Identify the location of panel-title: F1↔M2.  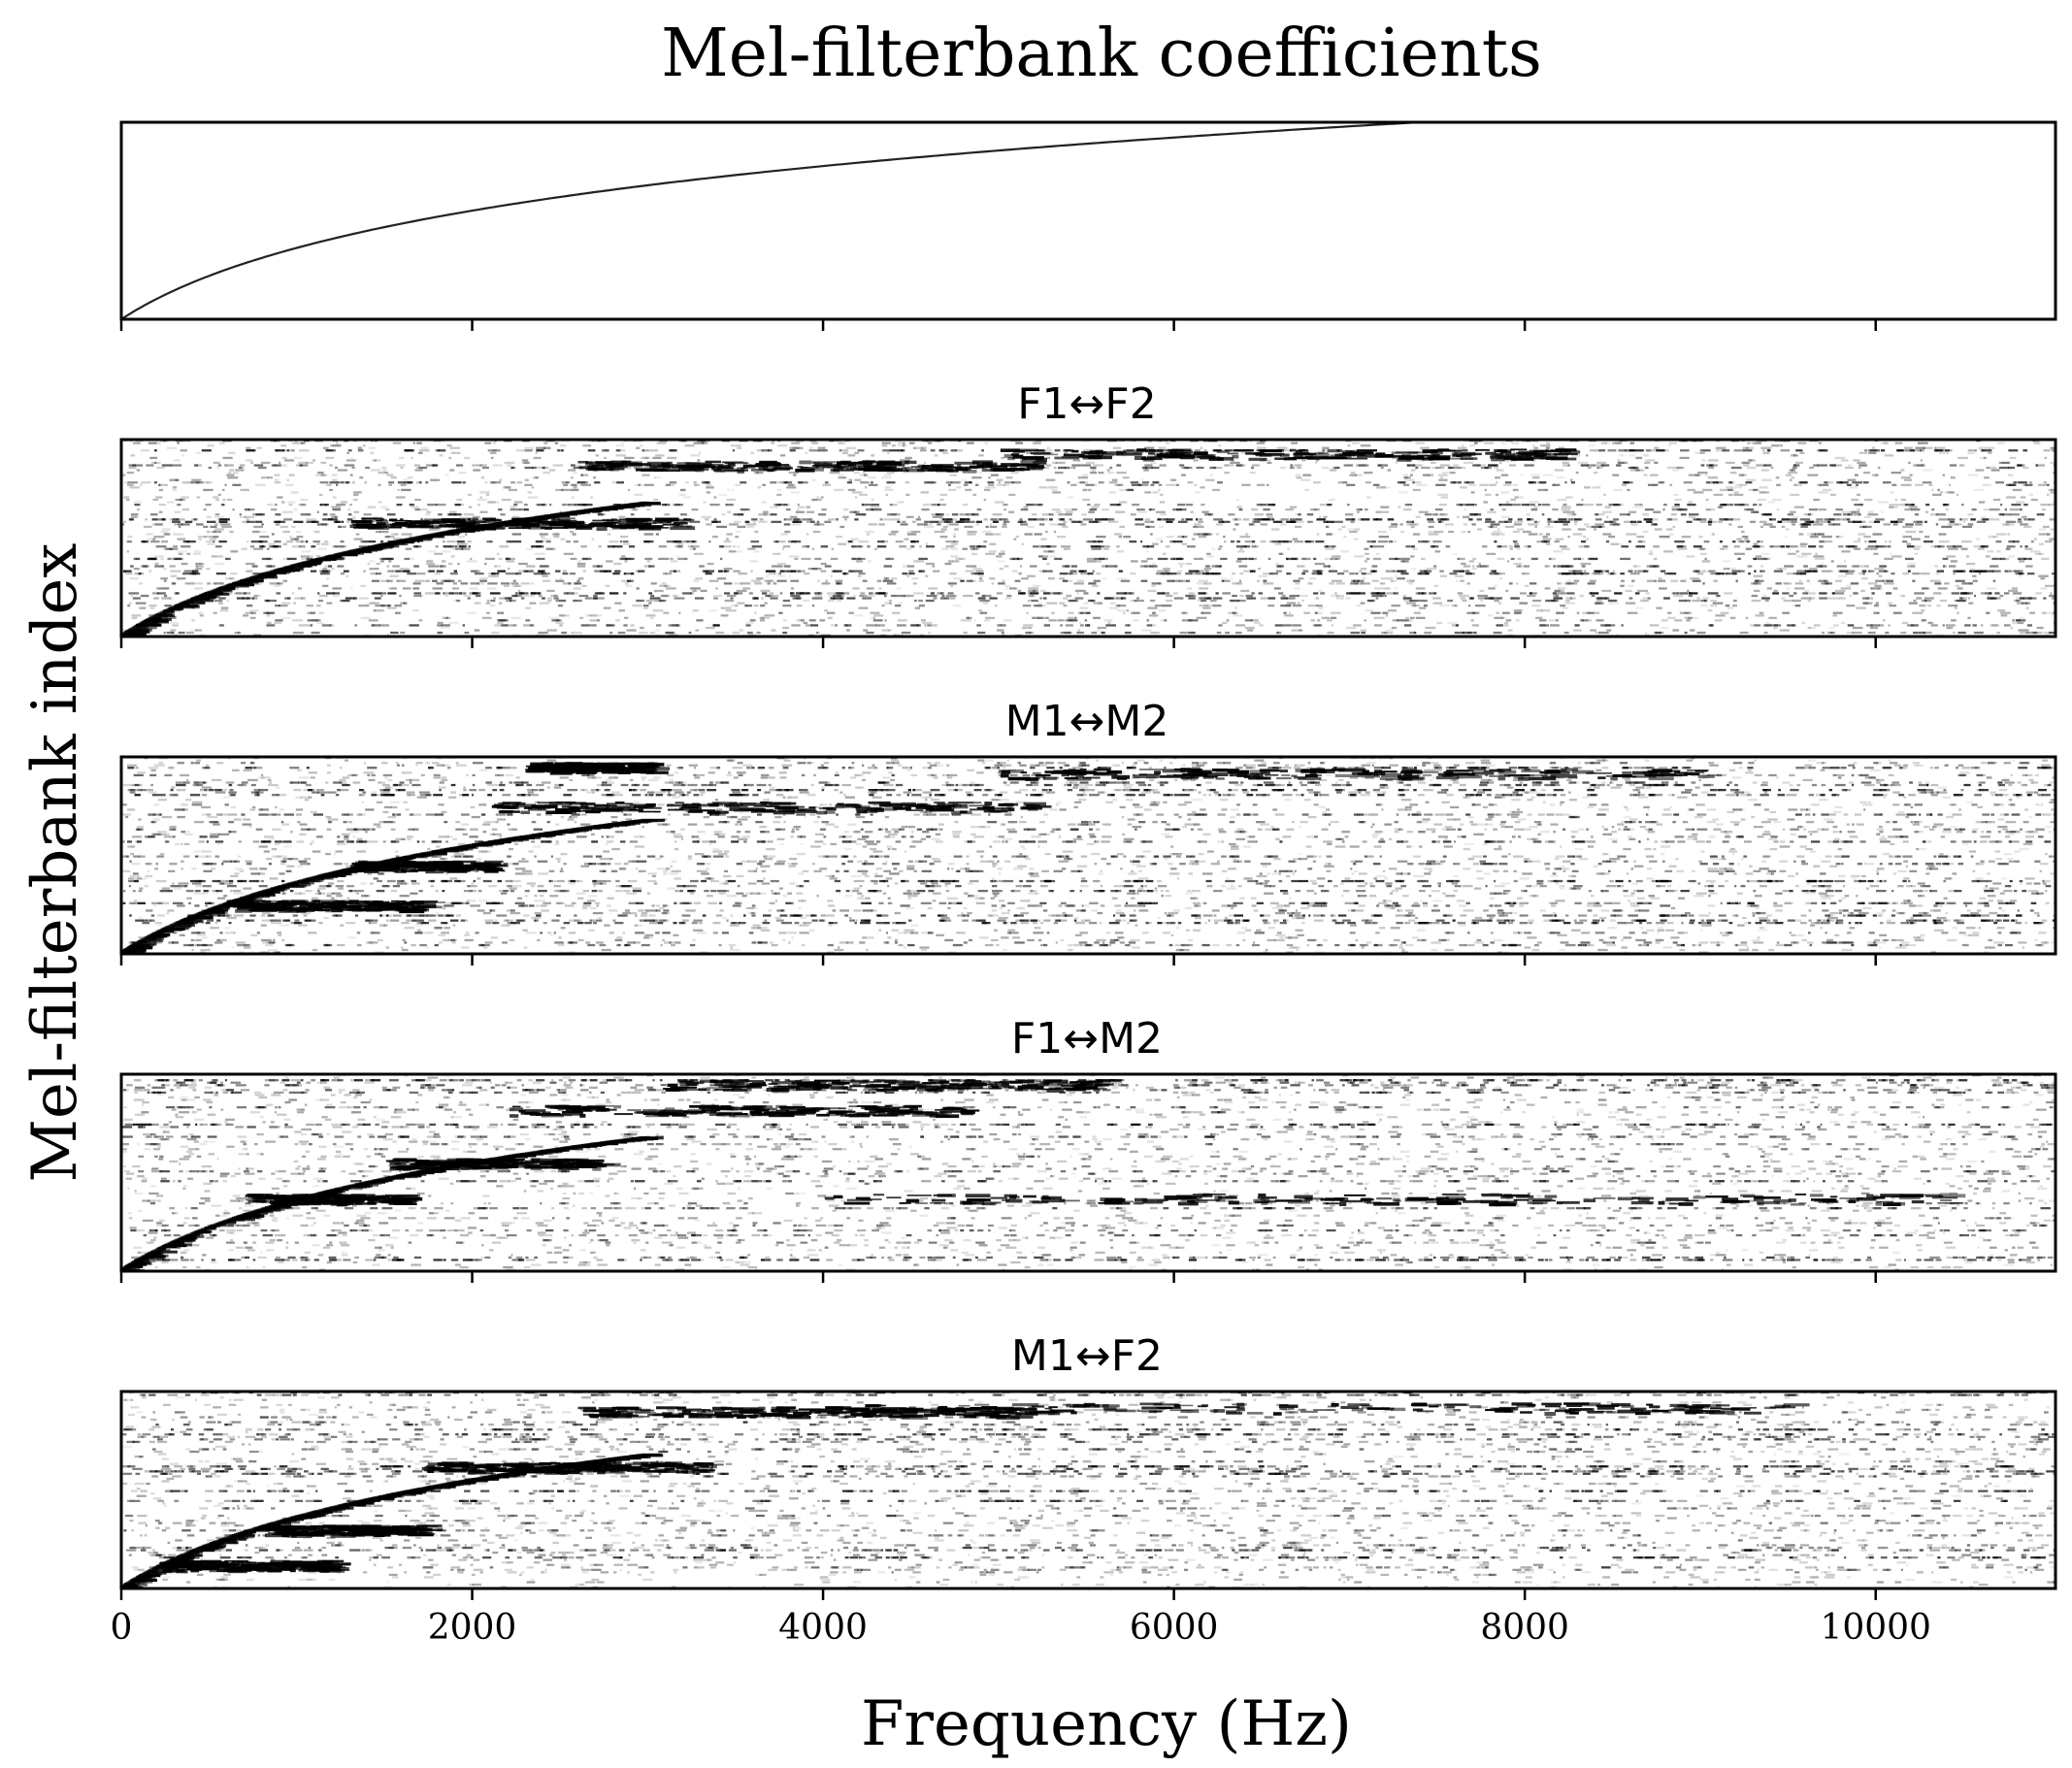
(1087, 1039).